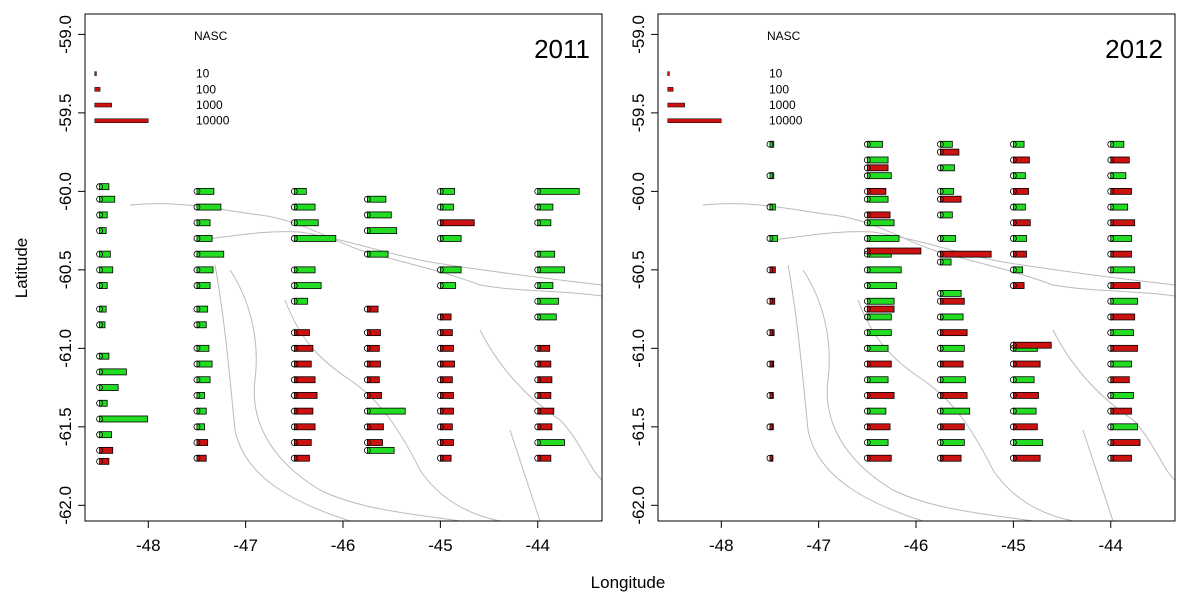  I want to click on y-tick-label: -59.5, so click(65, 113).